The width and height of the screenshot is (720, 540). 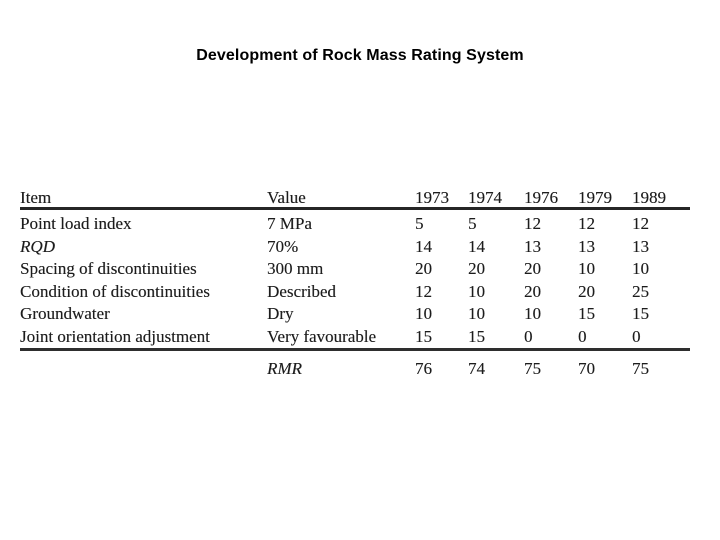 I want to click on column-header-1989: 1989, so click(x=661, y=199).